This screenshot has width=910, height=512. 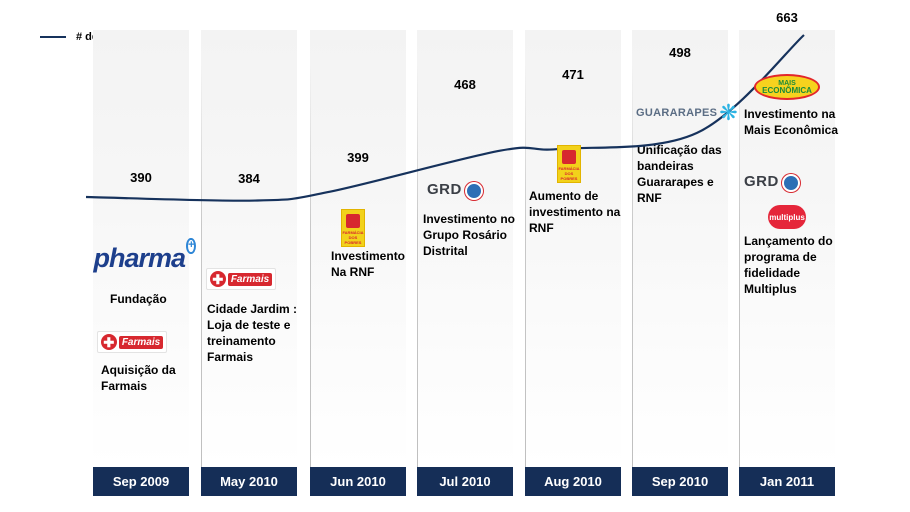 I want to click on rnf-logo-1: FARMÁCIA DOS POBRES, so click(x=353, y=228).